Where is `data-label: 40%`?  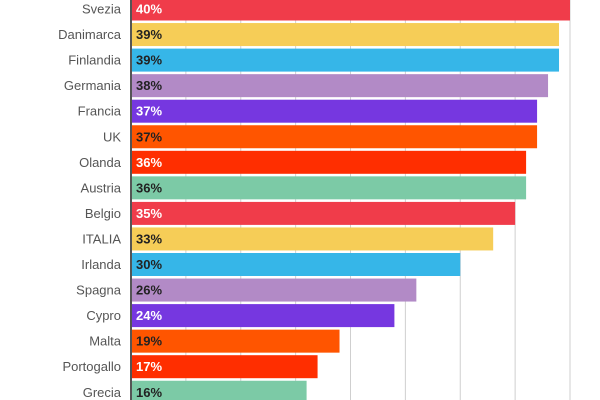
data-label: 40% is located at coordinates (149, 9).